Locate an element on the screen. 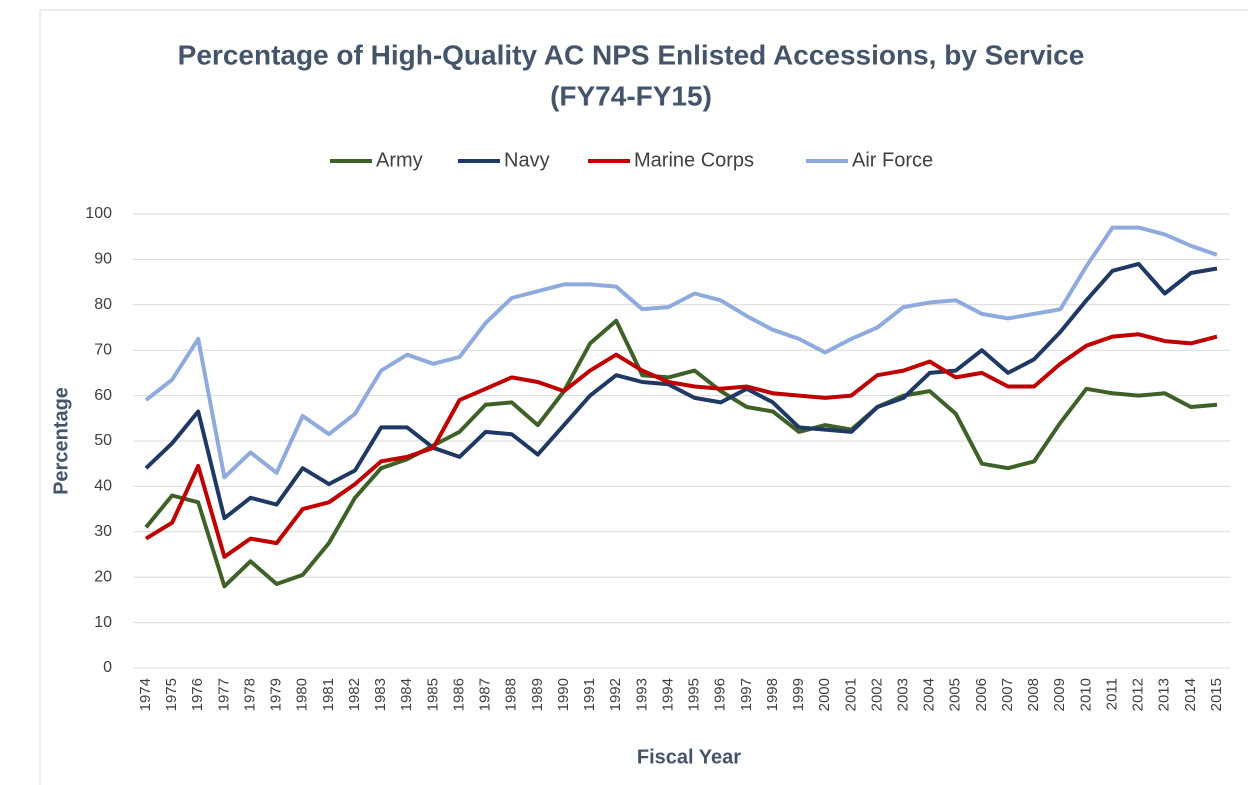  x-tick-label: 2000 is located at coordinates (824, 694).